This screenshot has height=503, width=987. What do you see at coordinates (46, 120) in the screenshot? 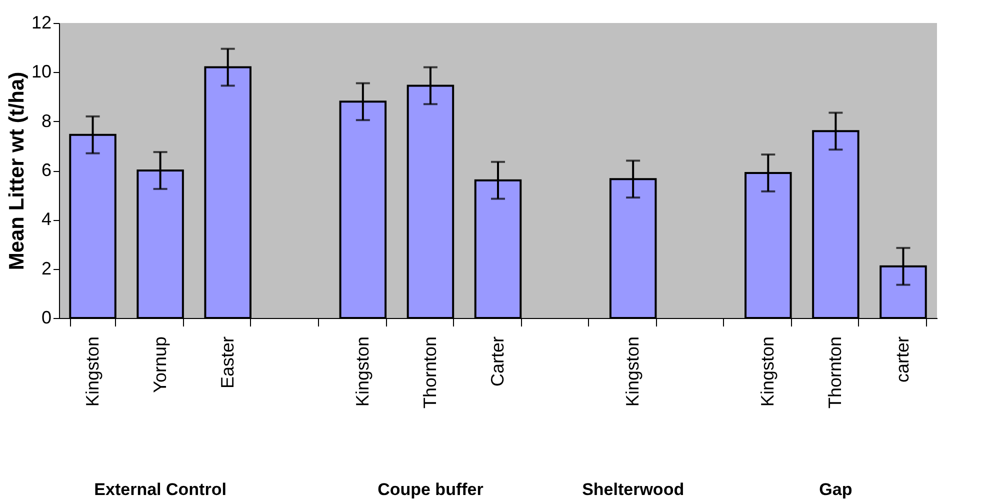
I see `y-tick-label: 8` at bounding box center [46, 120].